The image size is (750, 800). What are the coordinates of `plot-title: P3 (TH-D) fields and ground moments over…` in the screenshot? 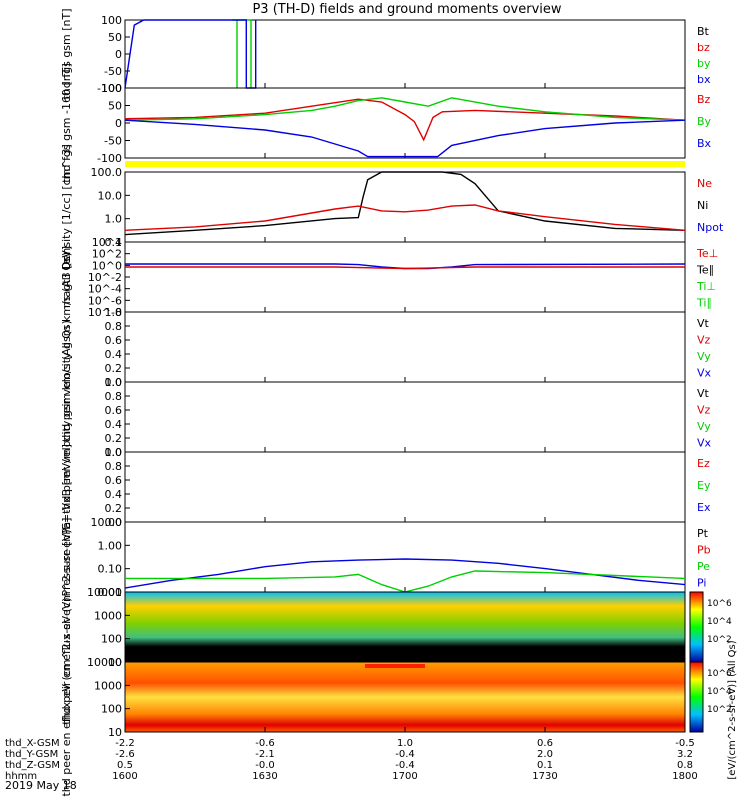 It's located at (406, 9).